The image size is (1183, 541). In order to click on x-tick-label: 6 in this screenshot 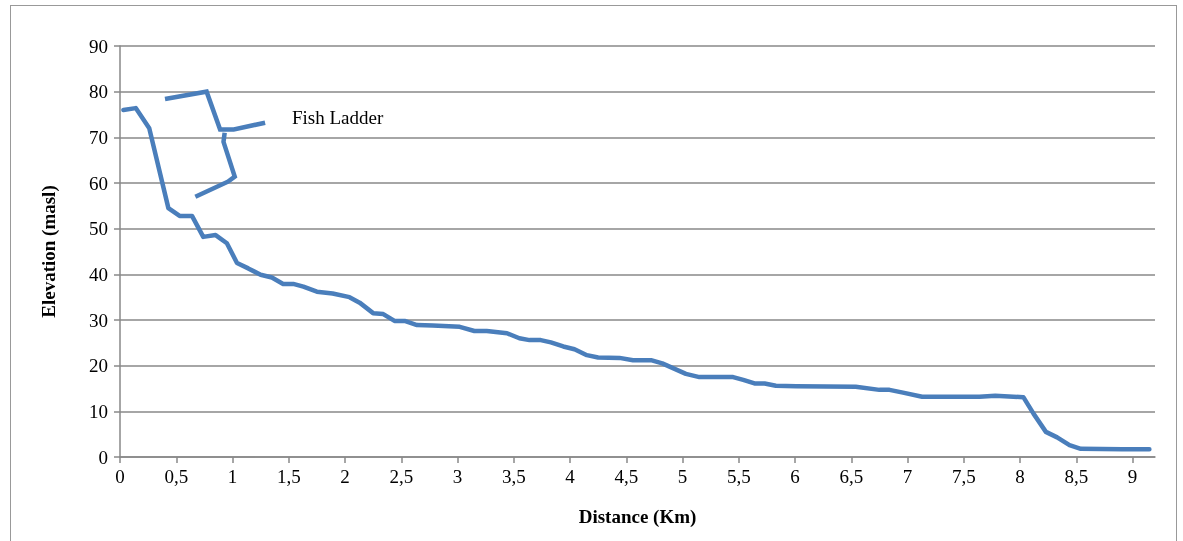, I will do `click(795, 476)`.